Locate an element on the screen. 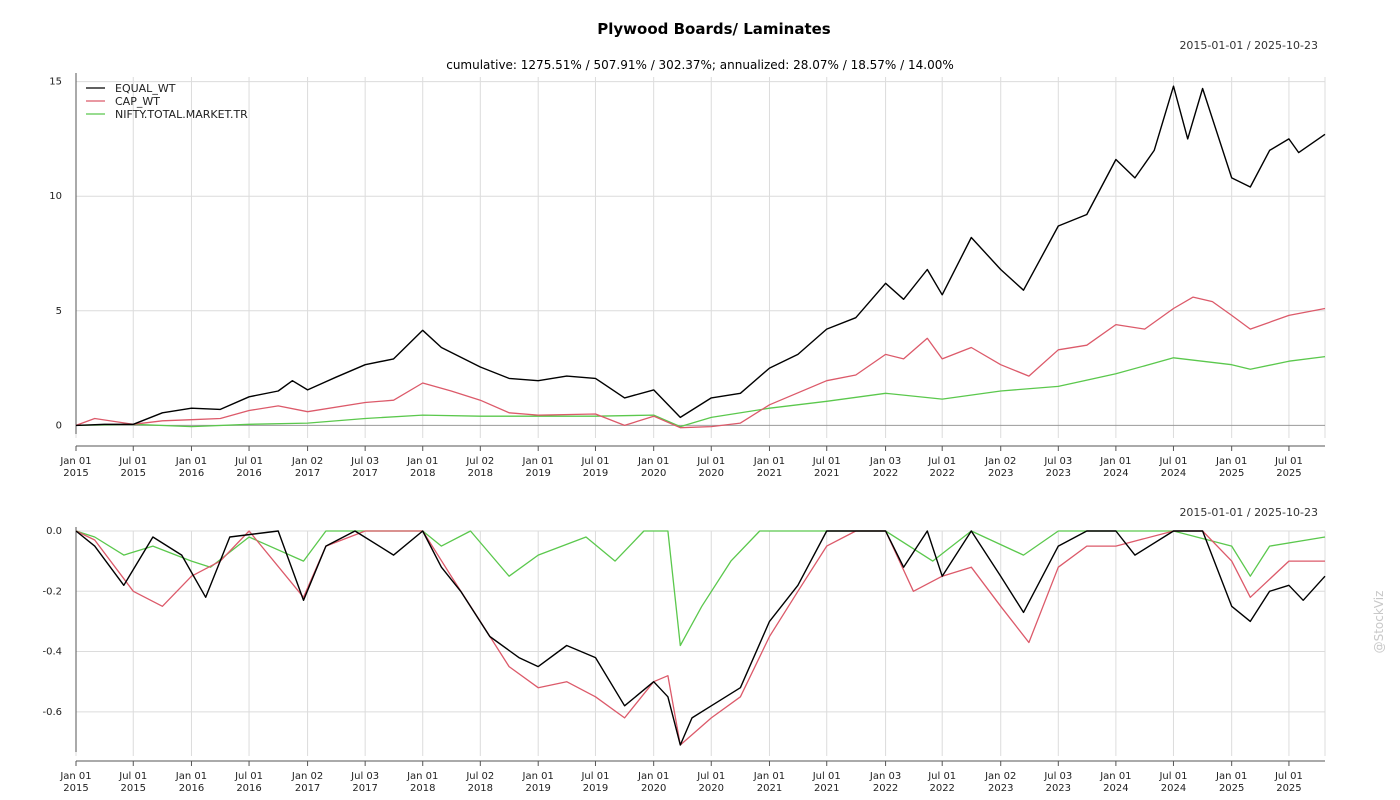  series-line-nifty-total-market-tr is located at coordinates (700, 391).